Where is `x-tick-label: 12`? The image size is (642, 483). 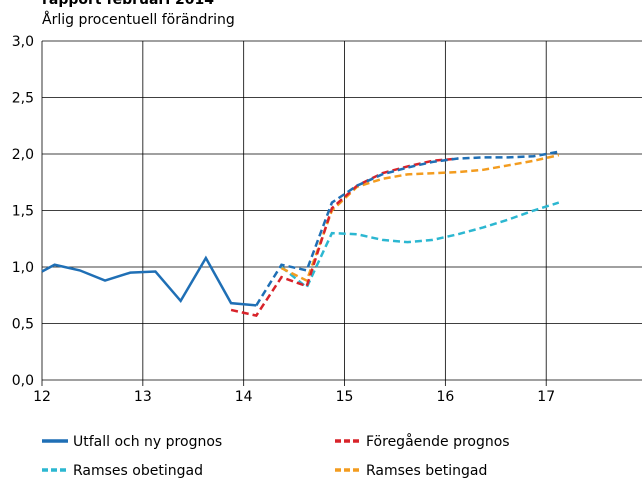 x-tick-label: 12 is located at coordinates (42, 397).